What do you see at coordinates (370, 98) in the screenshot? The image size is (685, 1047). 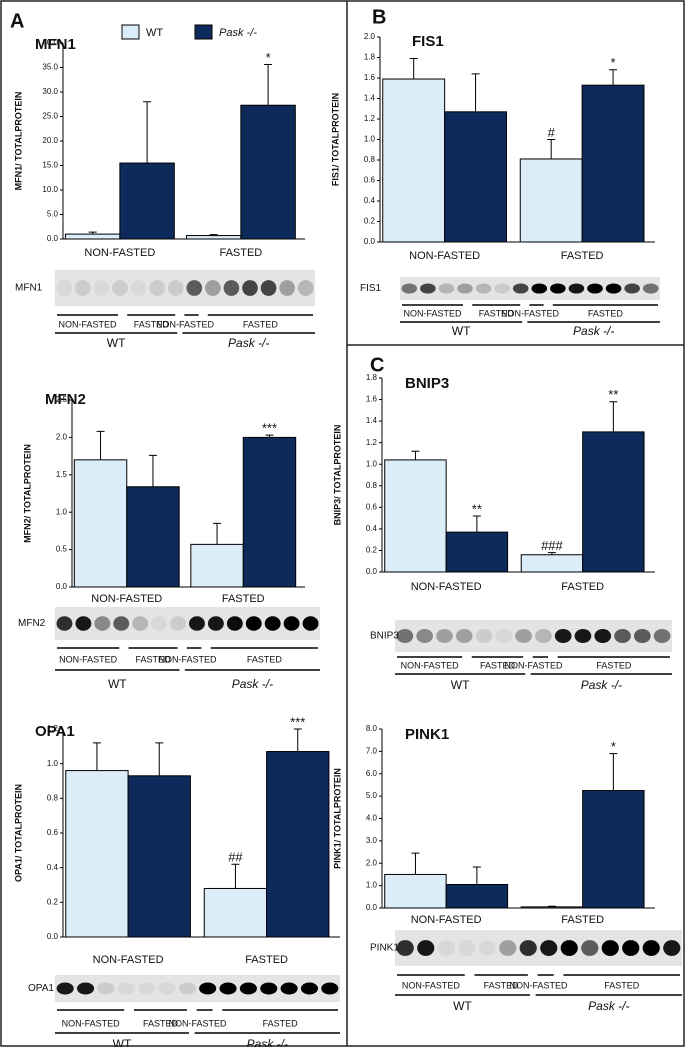 I see `y-tick-label: 1.4` at bounding box center [370, 98].